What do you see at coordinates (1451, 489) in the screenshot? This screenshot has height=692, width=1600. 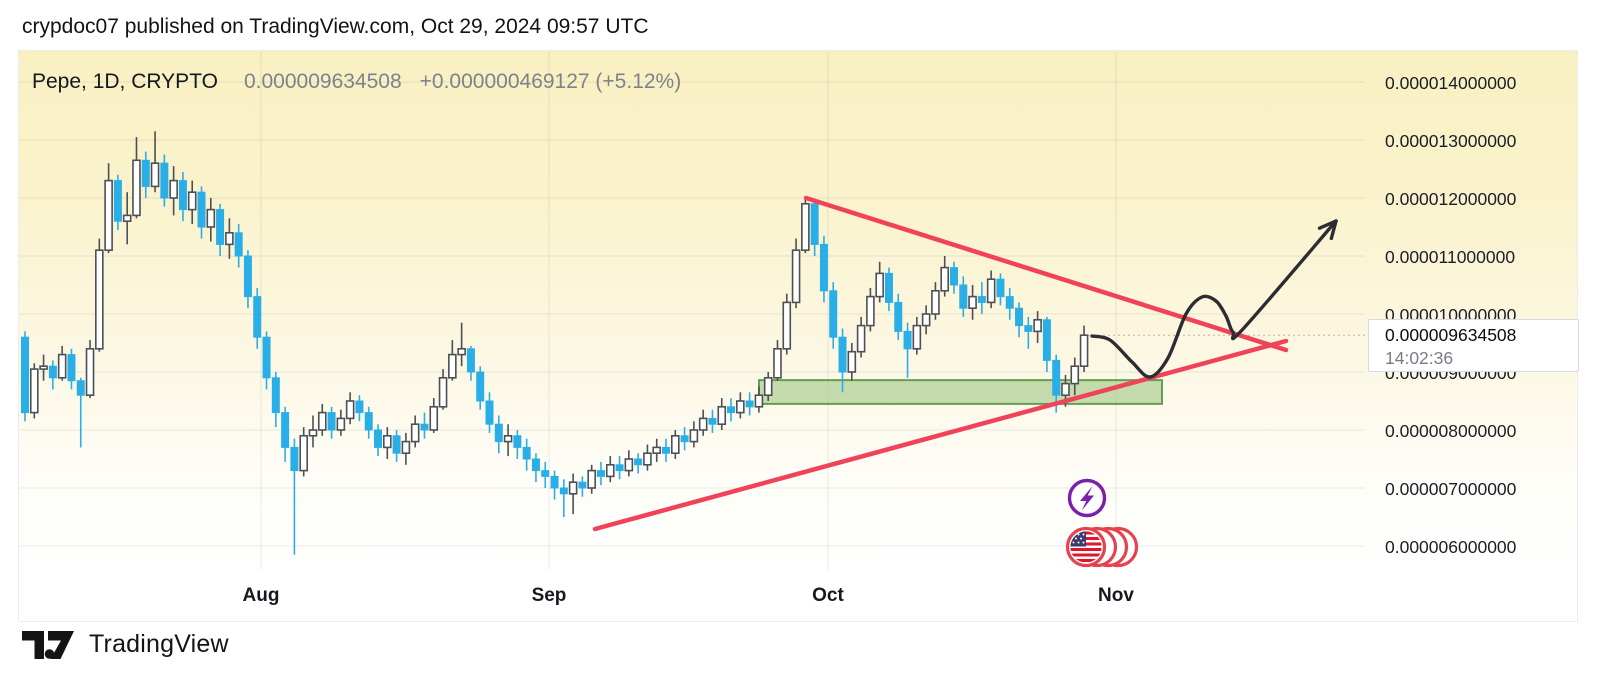 I see `y-axis-label: 0.000007000000` at bounding box center [1451, 489].